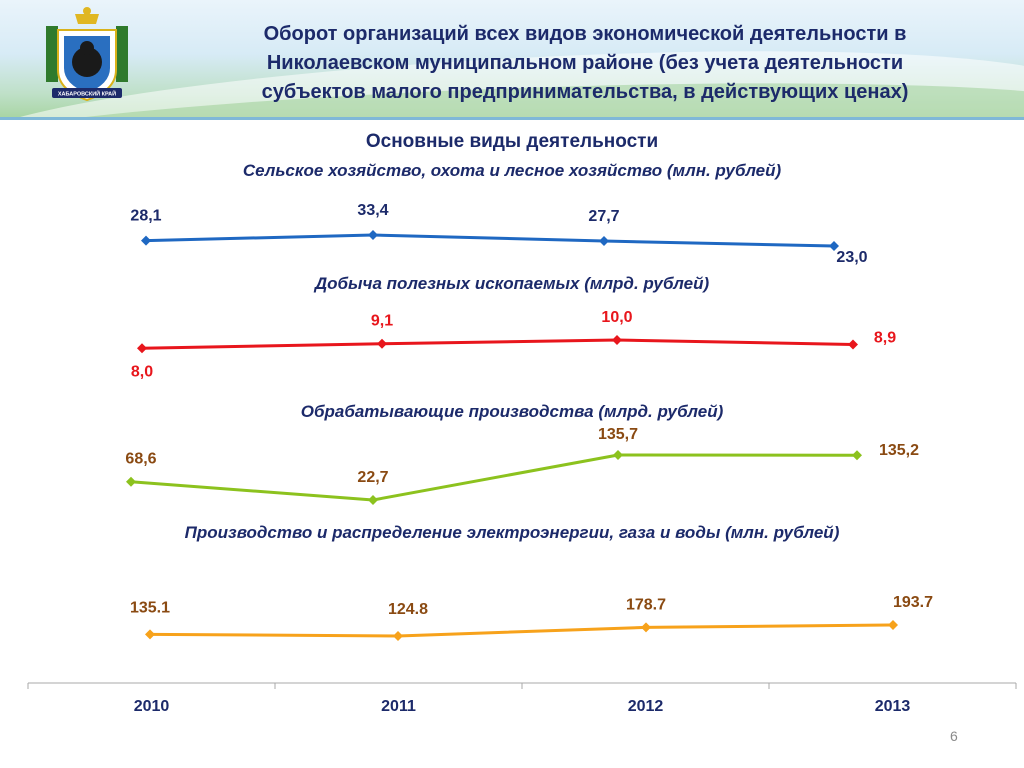 This screenshot has height=768, width=1024. What do you see at coordinates (87, 54) in the screenshot?
I see `coat-of-arms-icon: ХАБАРОВСКИЙ КРАЙ` at bounding box center [87, 54].